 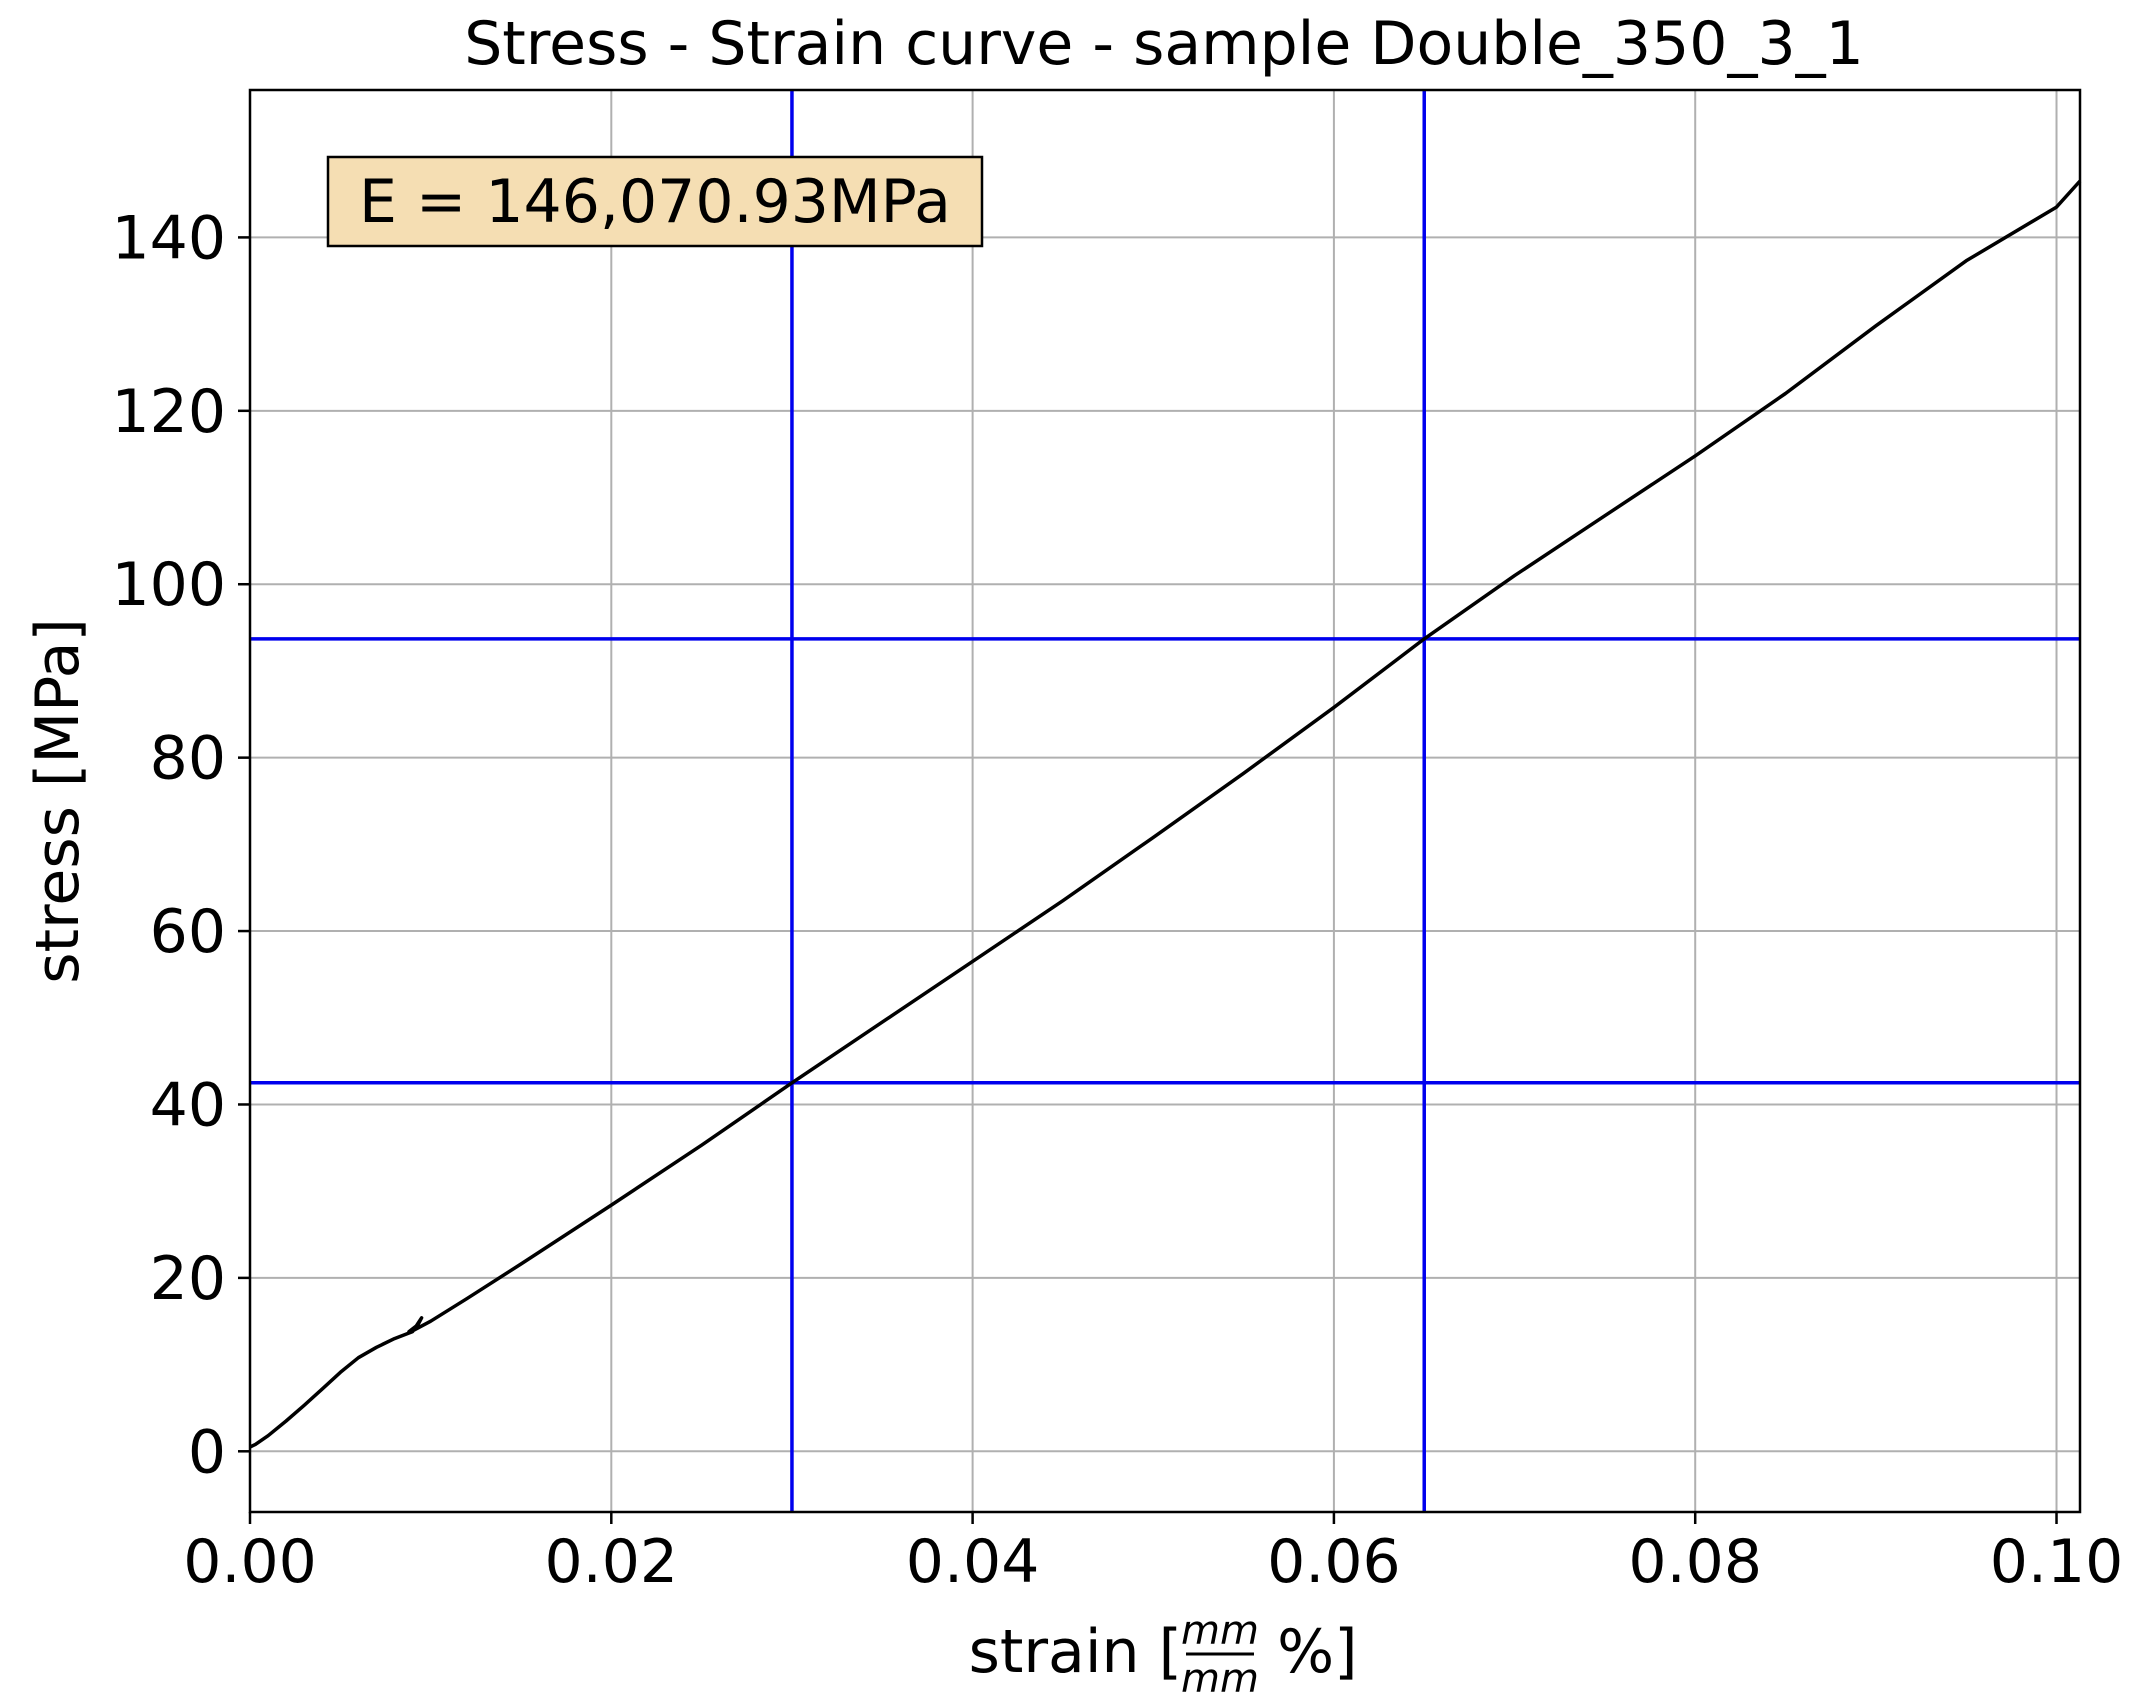 What do you see at coordinates (612, 1562) in the screenshot?
I see `x-tick-label: 0.02` at bounding box center [612, 1562].